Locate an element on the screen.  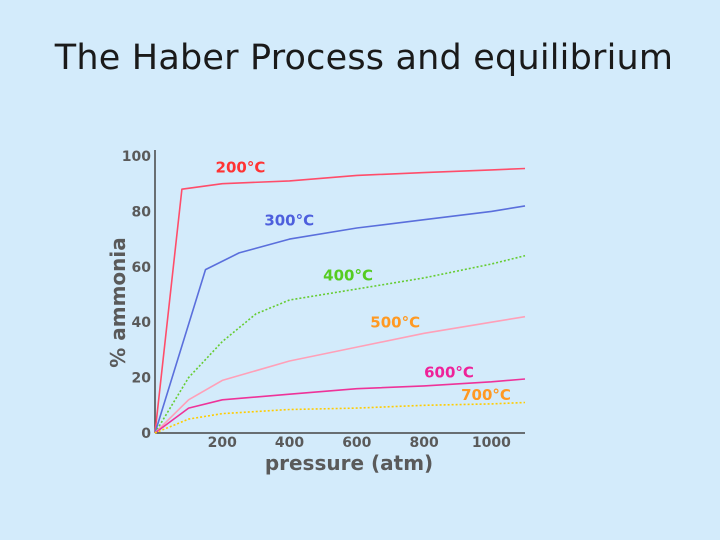
x-tick-label: 1000 is located at coordinates (491, 443).